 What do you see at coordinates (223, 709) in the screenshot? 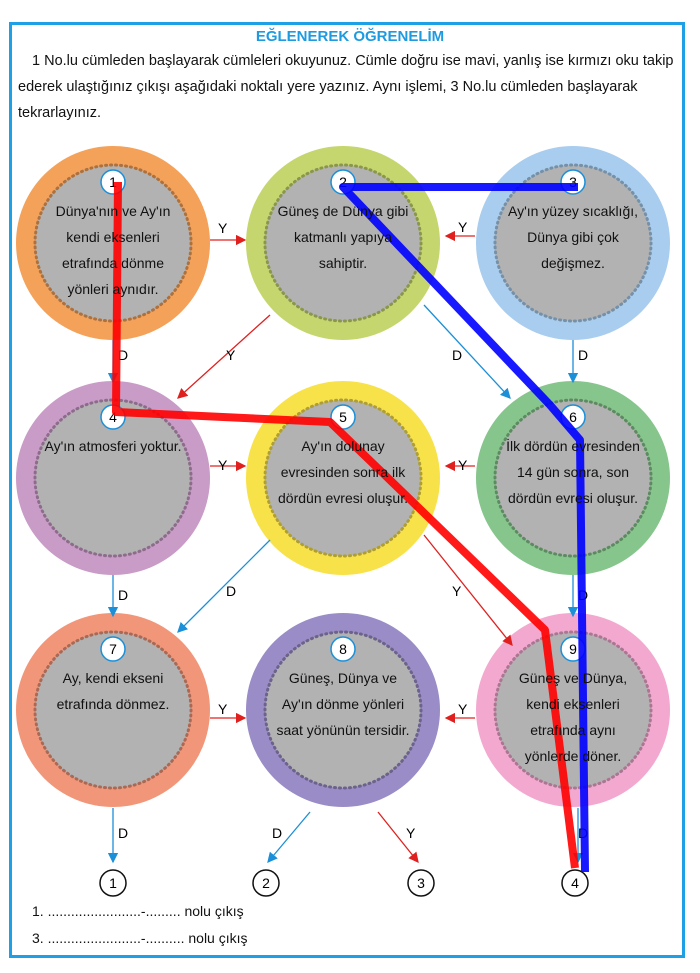
I see `arrow-7-8-label: Y` at bounding box center [223, 709].